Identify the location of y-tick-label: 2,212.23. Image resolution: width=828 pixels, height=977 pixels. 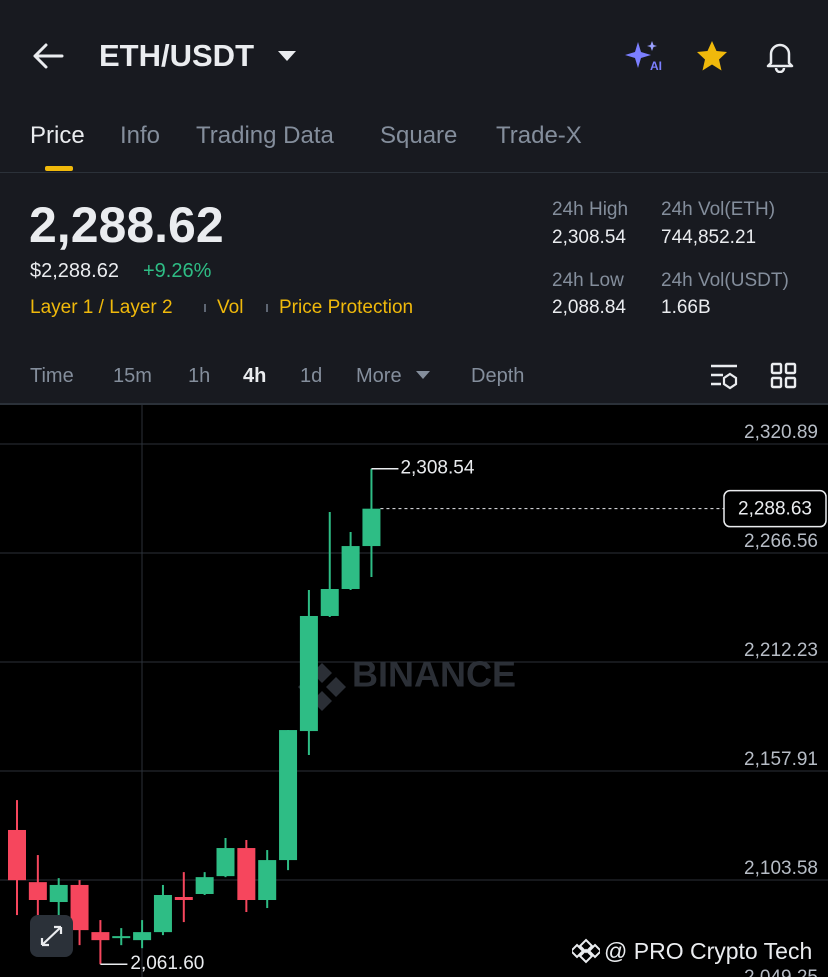
(781, 650).